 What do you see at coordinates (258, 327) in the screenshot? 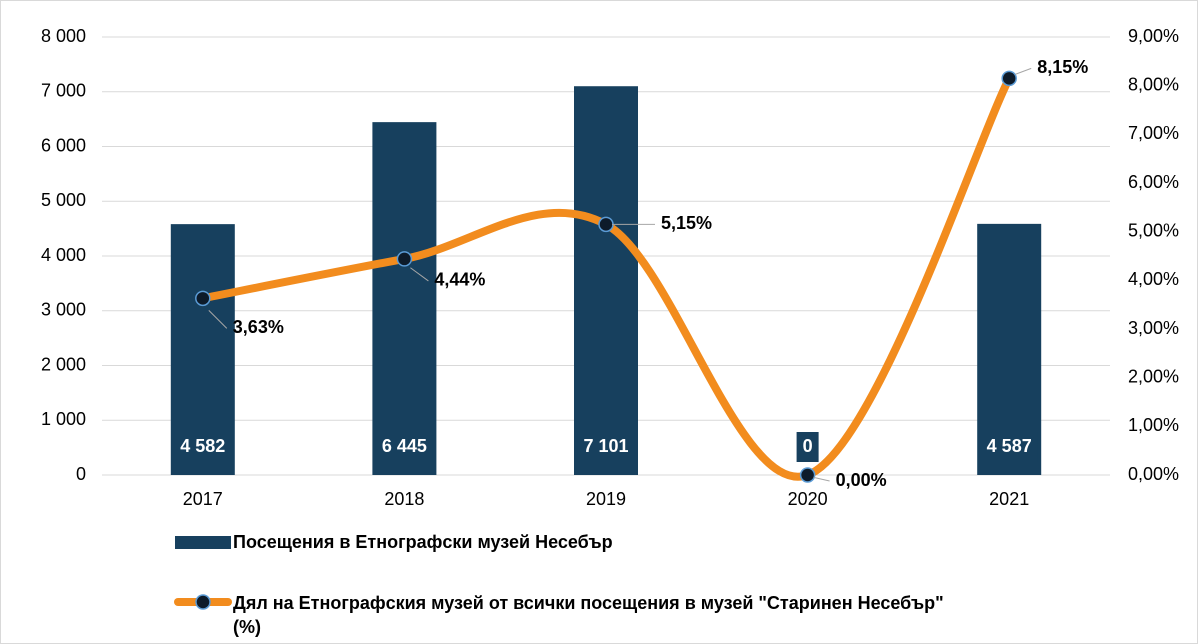
I see `line-value-label: 3,63%` at bounding box center [258, 327].